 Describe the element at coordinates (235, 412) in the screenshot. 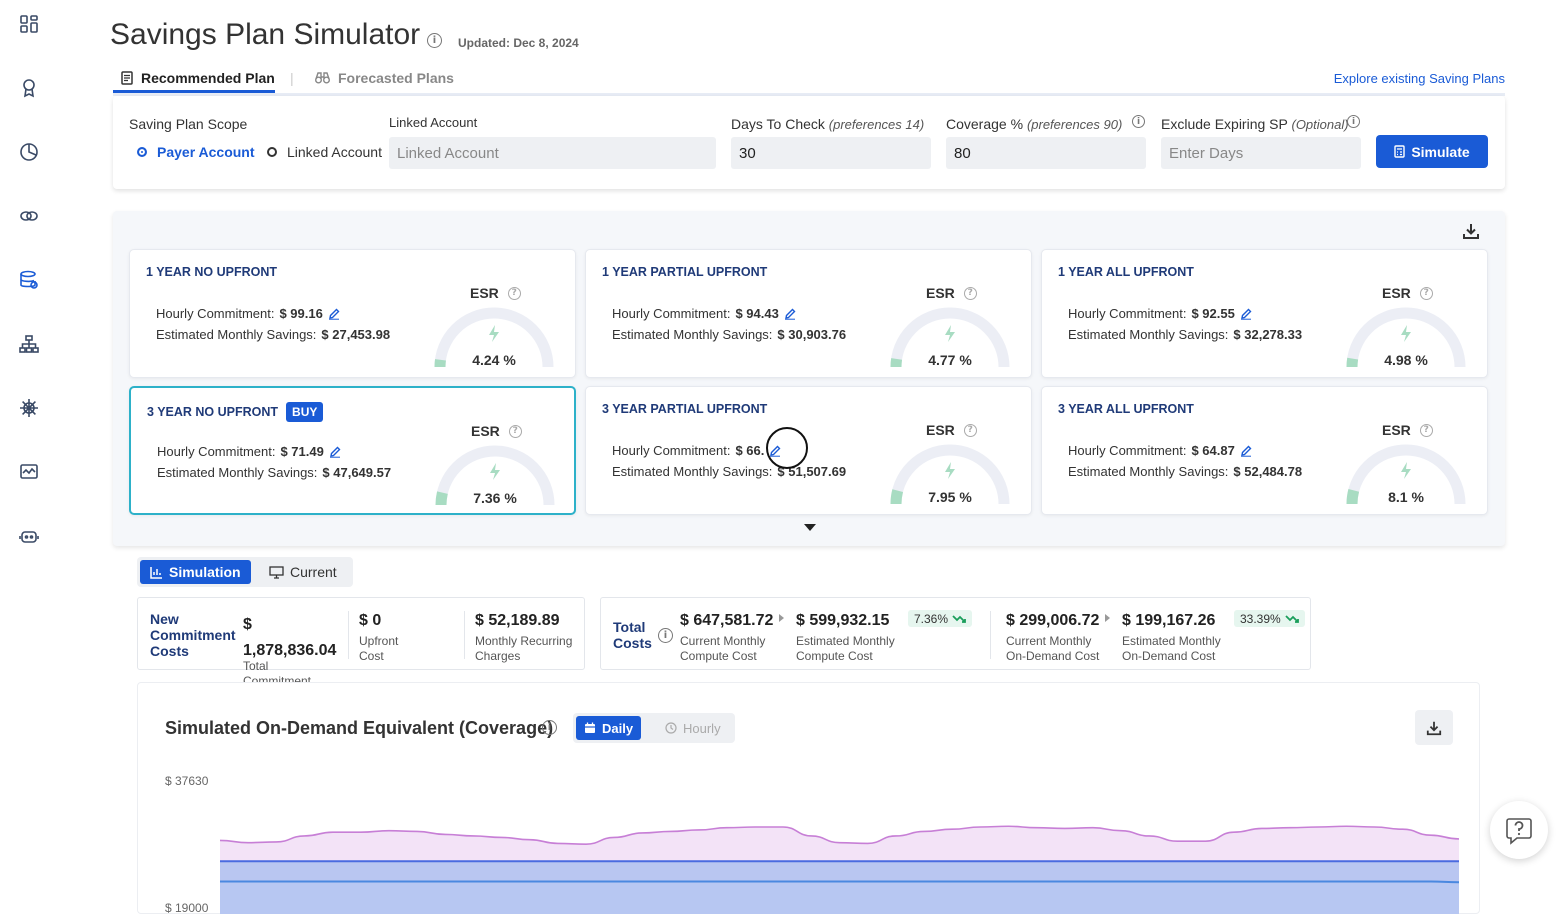

I see `plan-card-title: 3 YEAR NO UPFRONT BUY` at that location.